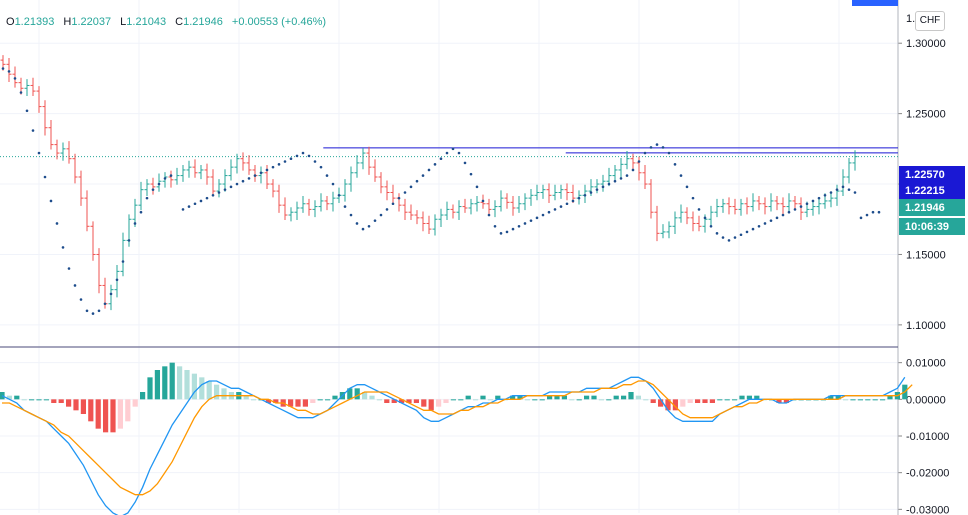 The height and width of the screenshot is (515, 968). What do you see at coordinates (279, 22) in the screenshot?
I see `change-value: +0.00553 (+0.46%)` at bounding box center [279, 22].